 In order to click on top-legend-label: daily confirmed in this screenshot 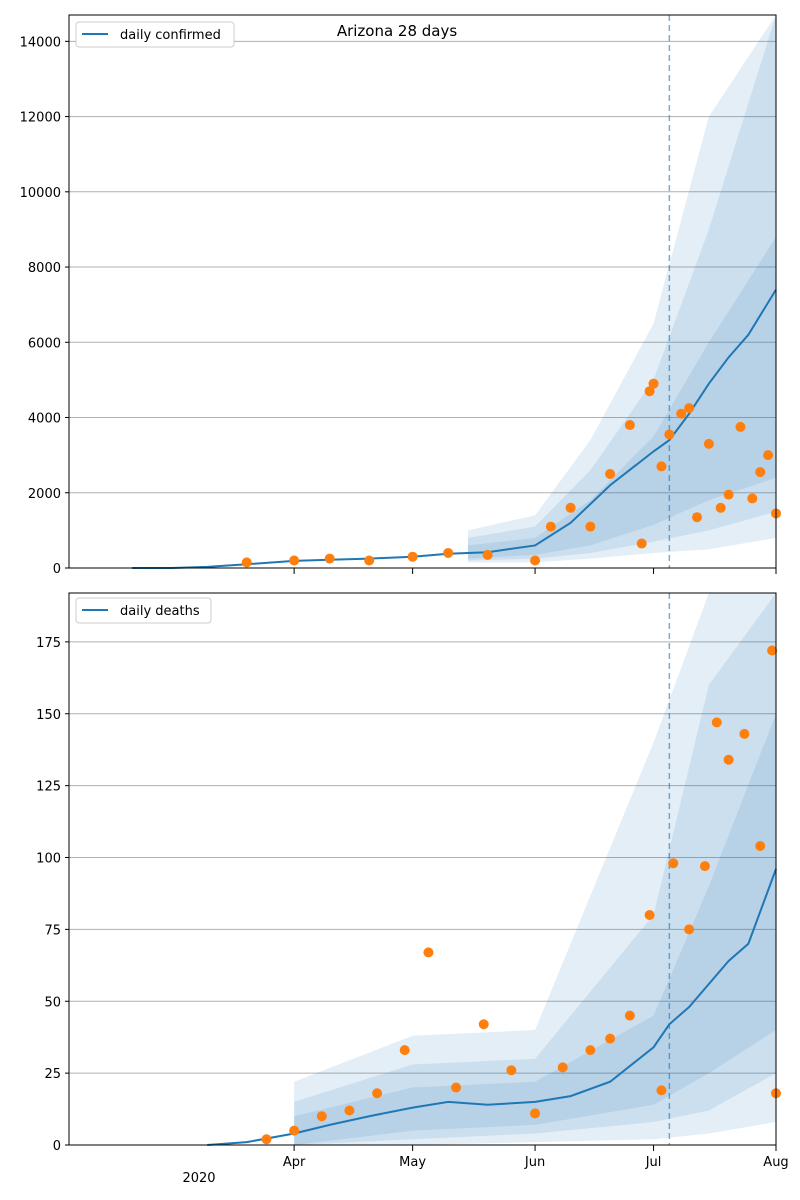, I will do `click(170, 35)`.